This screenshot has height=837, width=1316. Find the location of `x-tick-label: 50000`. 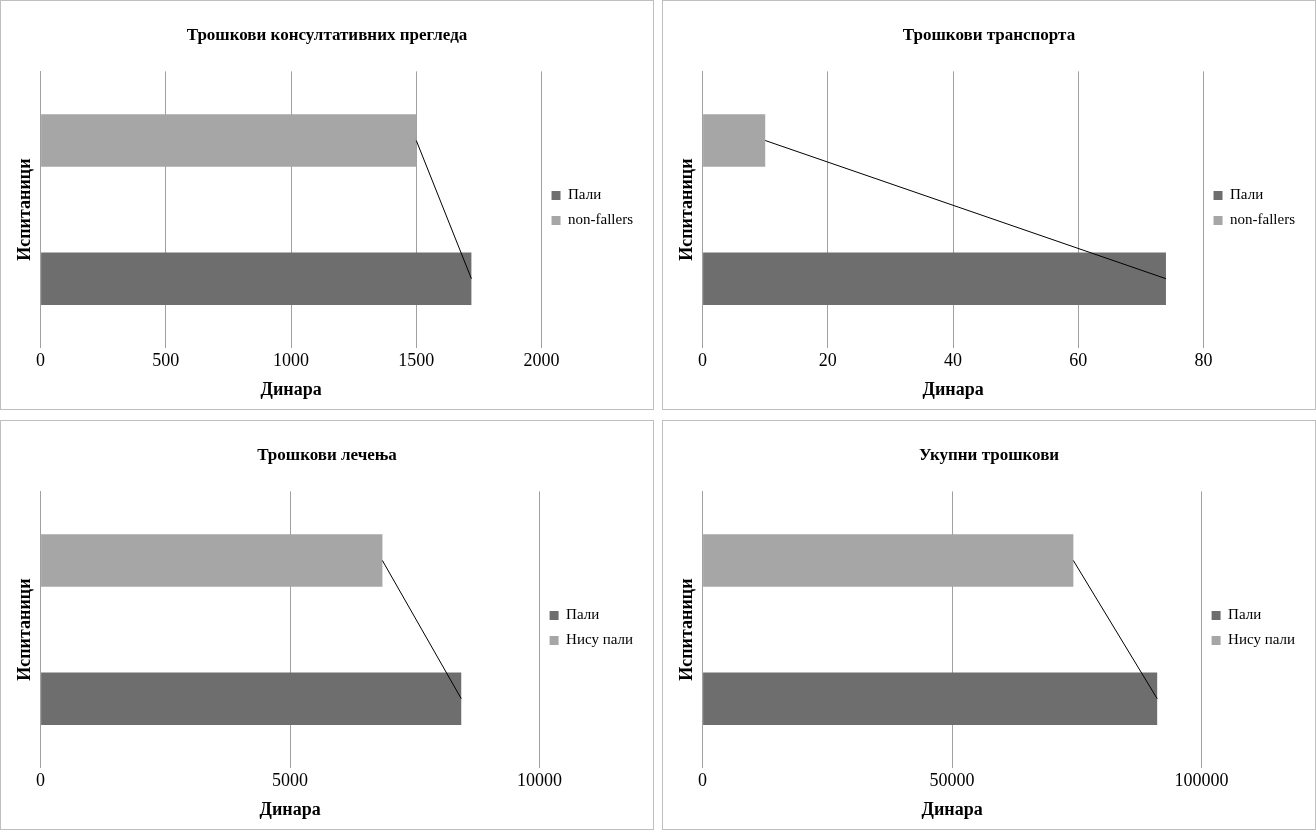

x-tick-label: 50000 is located at coordinates (952, 780).